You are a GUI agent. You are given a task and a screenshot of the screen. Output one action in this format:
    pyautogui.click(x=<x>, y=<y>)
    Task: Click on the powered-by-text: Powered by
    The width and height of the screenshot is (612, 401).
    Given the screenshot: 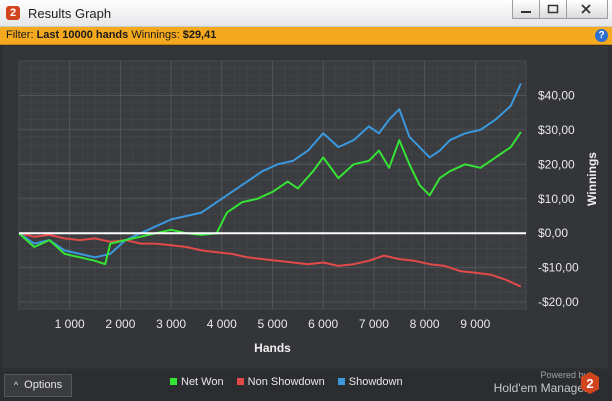 What is the action you would take?
    pyautogui.click(x=564, y=375)
    